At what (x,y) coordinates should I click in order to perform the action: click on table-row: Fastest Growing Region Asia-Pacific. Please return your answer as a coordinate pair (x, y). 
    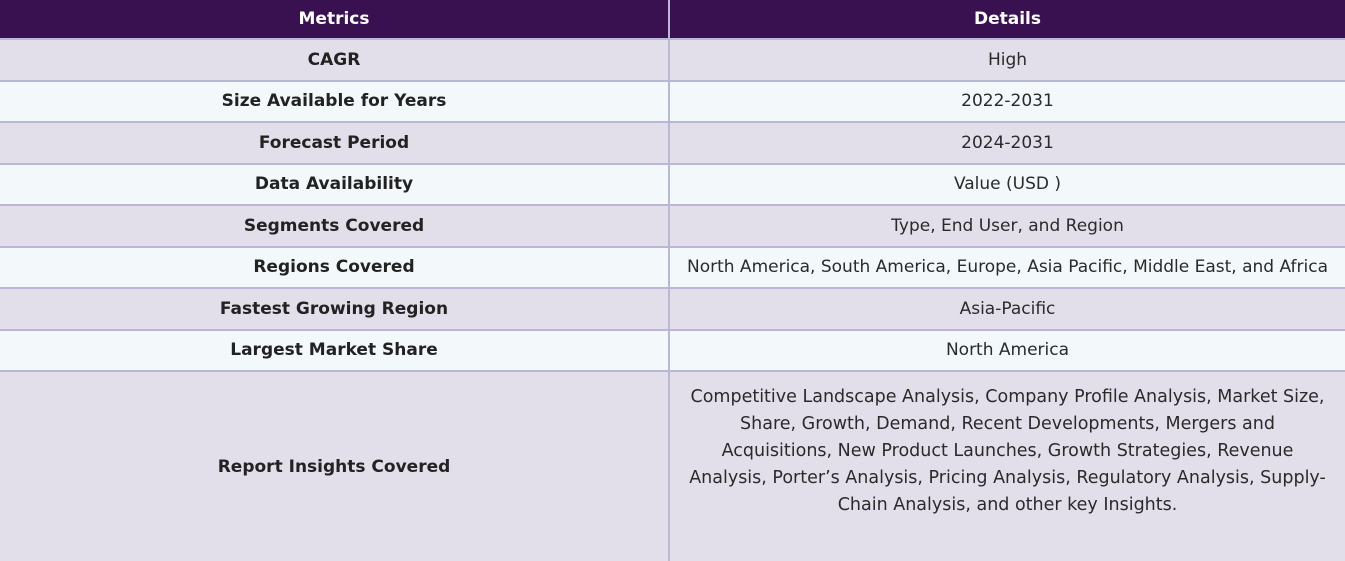
    Looking at the image, I should click on (672, 310).